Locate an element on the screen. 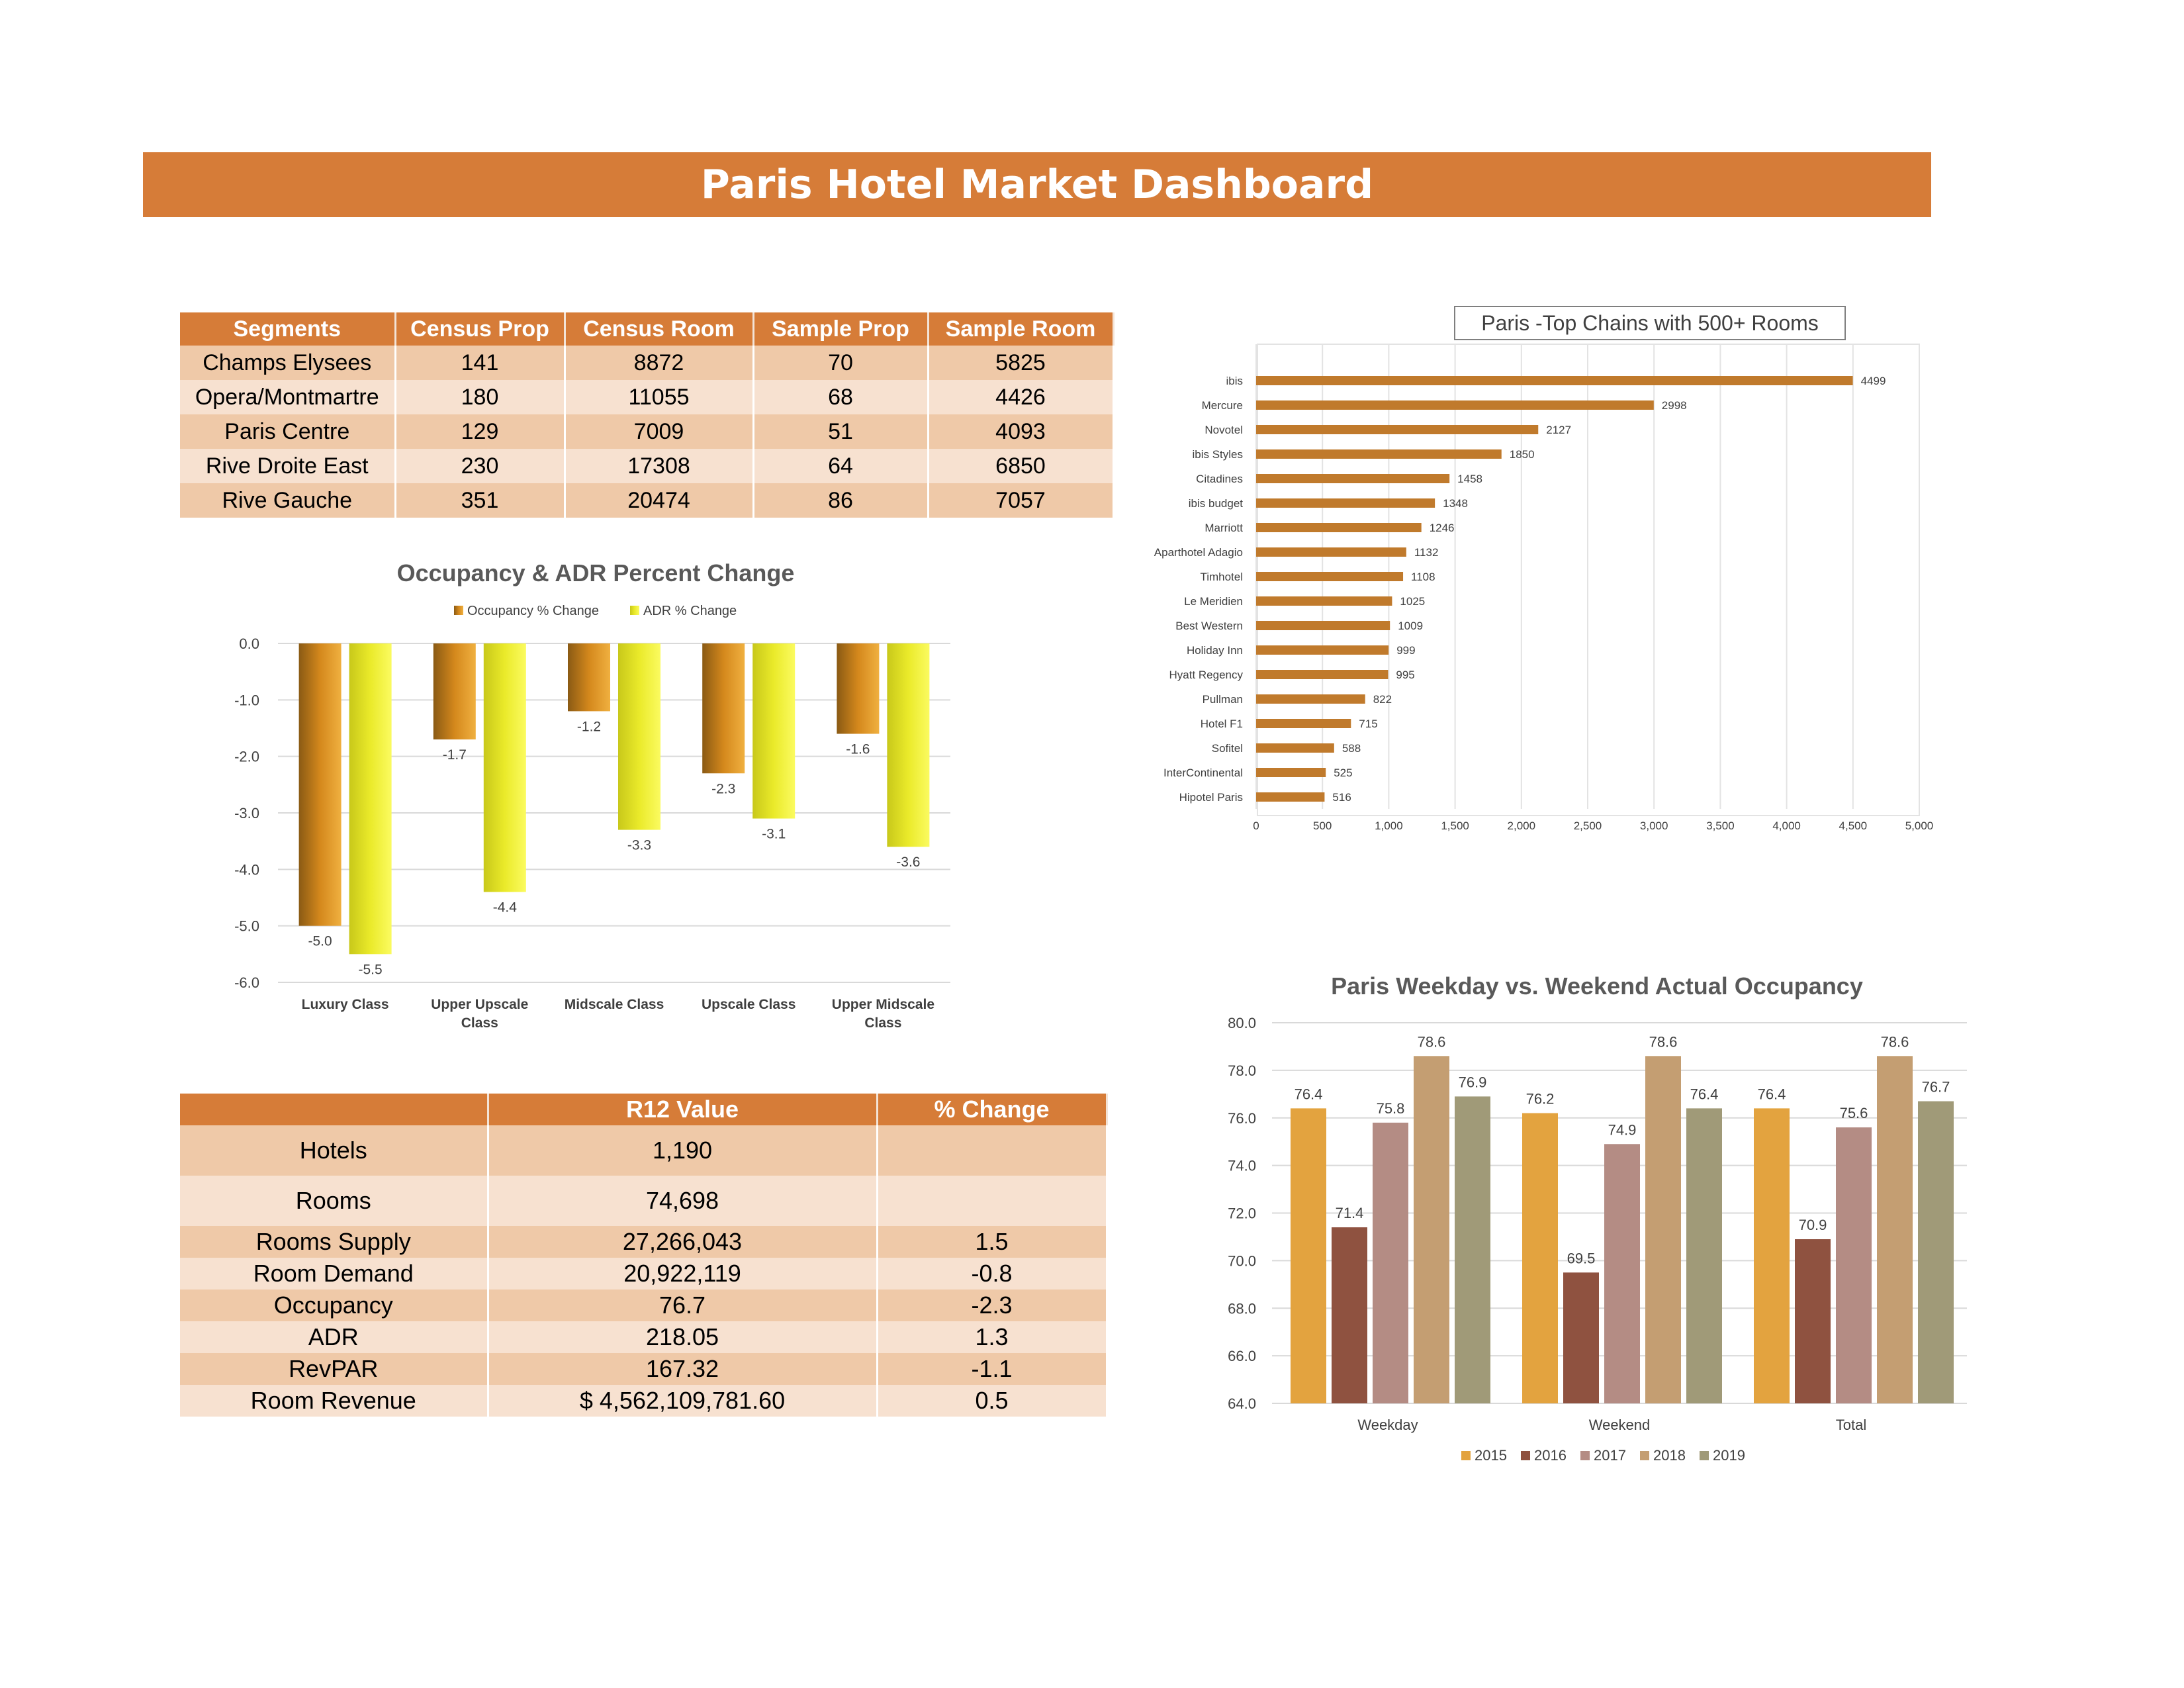 The height and width of the screenshot is (1688, 2184). legend-label: 2018 is located at coordinates (1669, 1455).